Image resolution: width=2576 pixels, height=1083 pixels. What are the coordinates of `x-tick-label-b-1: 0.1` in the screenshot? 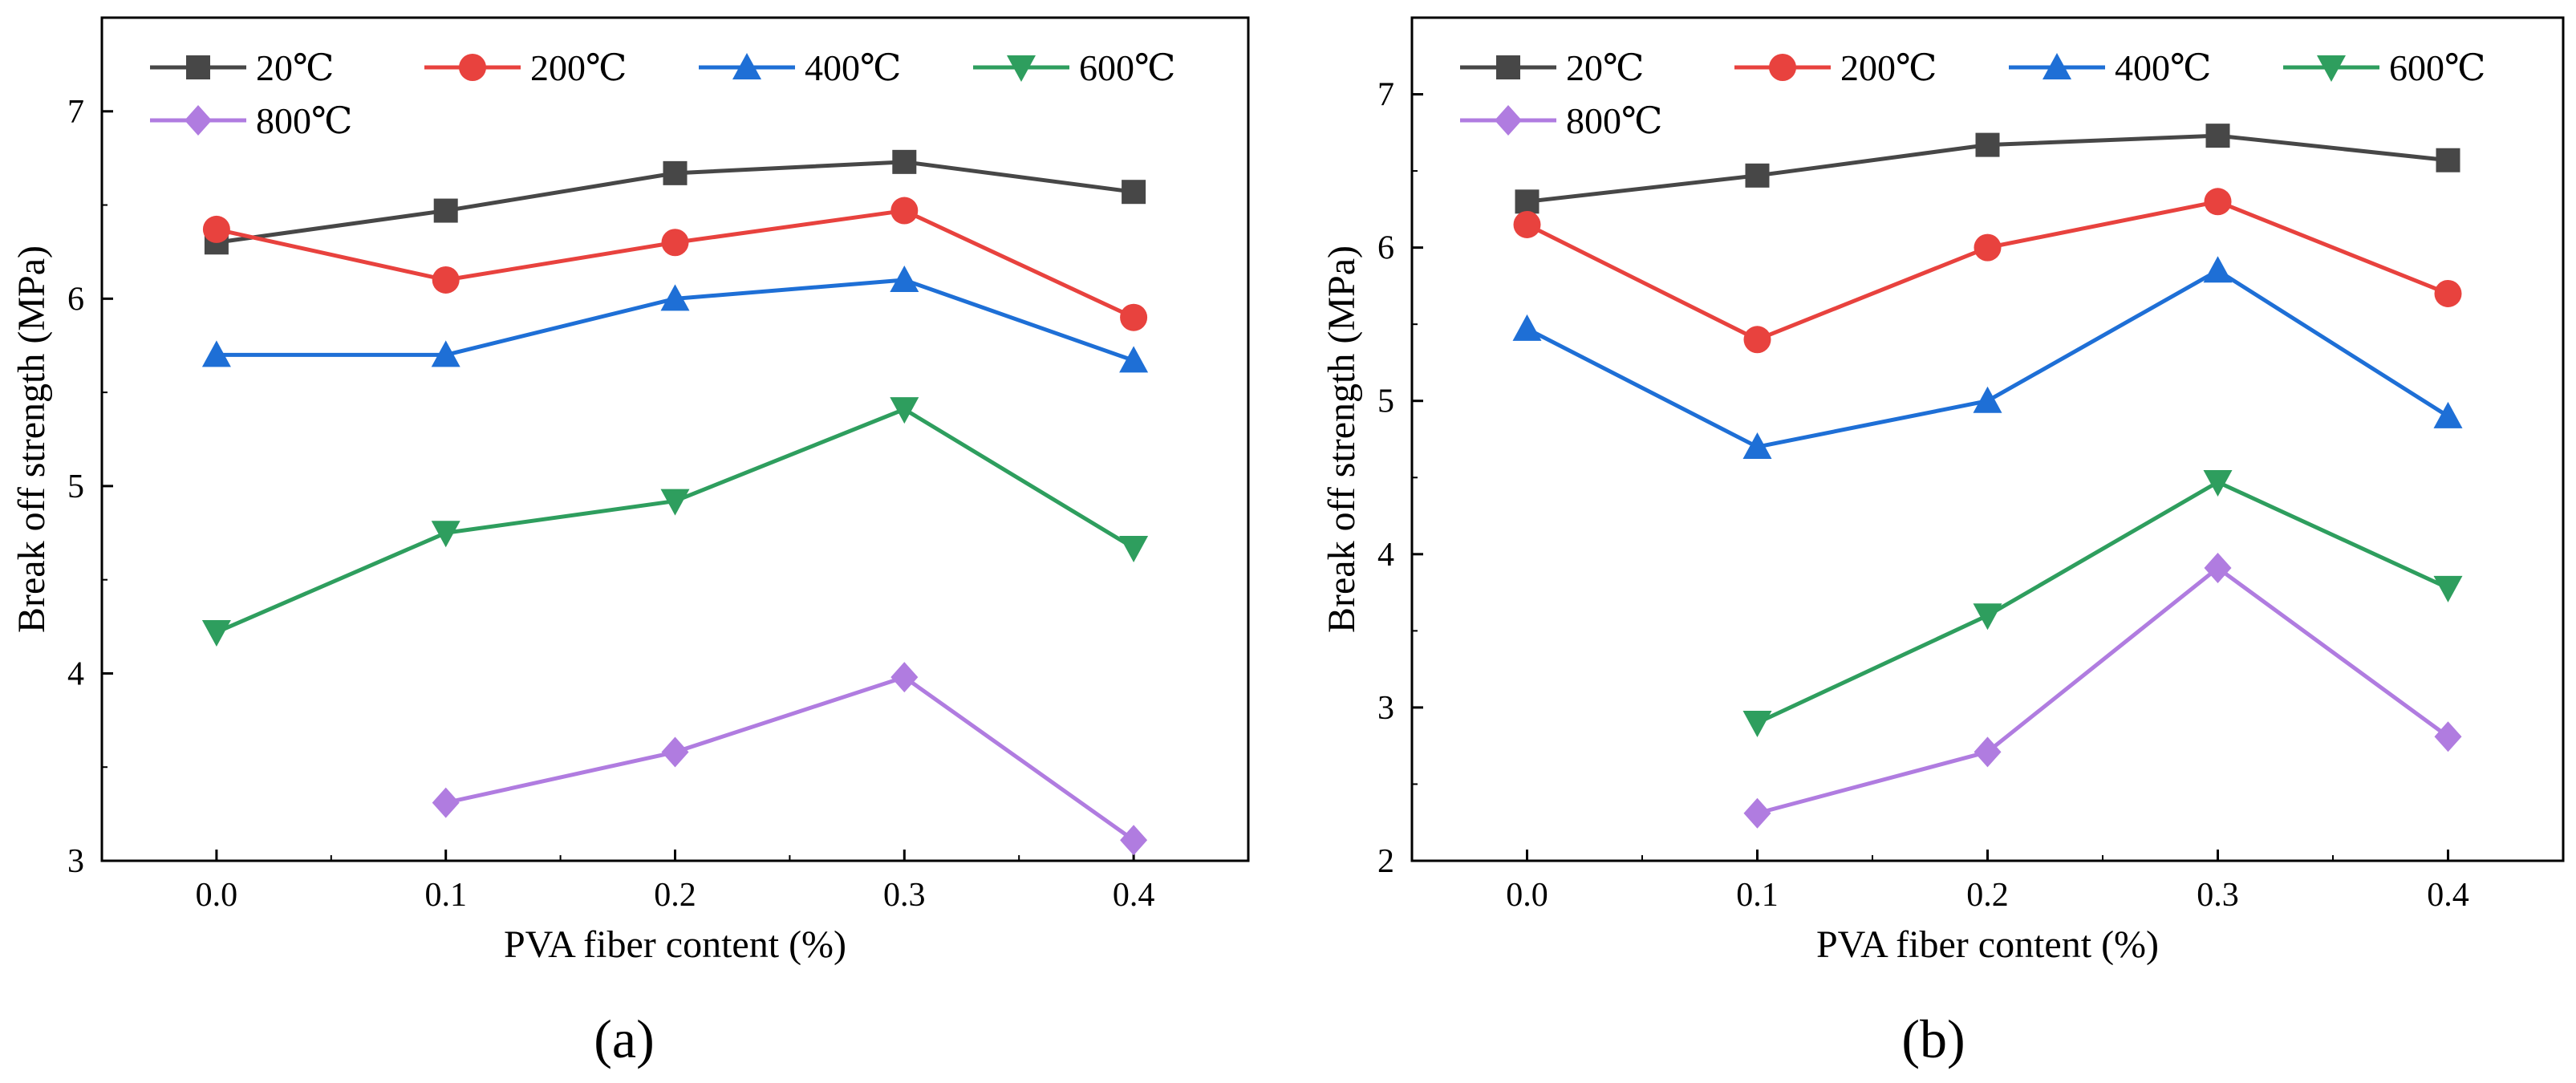 It's located at (1757, 895).